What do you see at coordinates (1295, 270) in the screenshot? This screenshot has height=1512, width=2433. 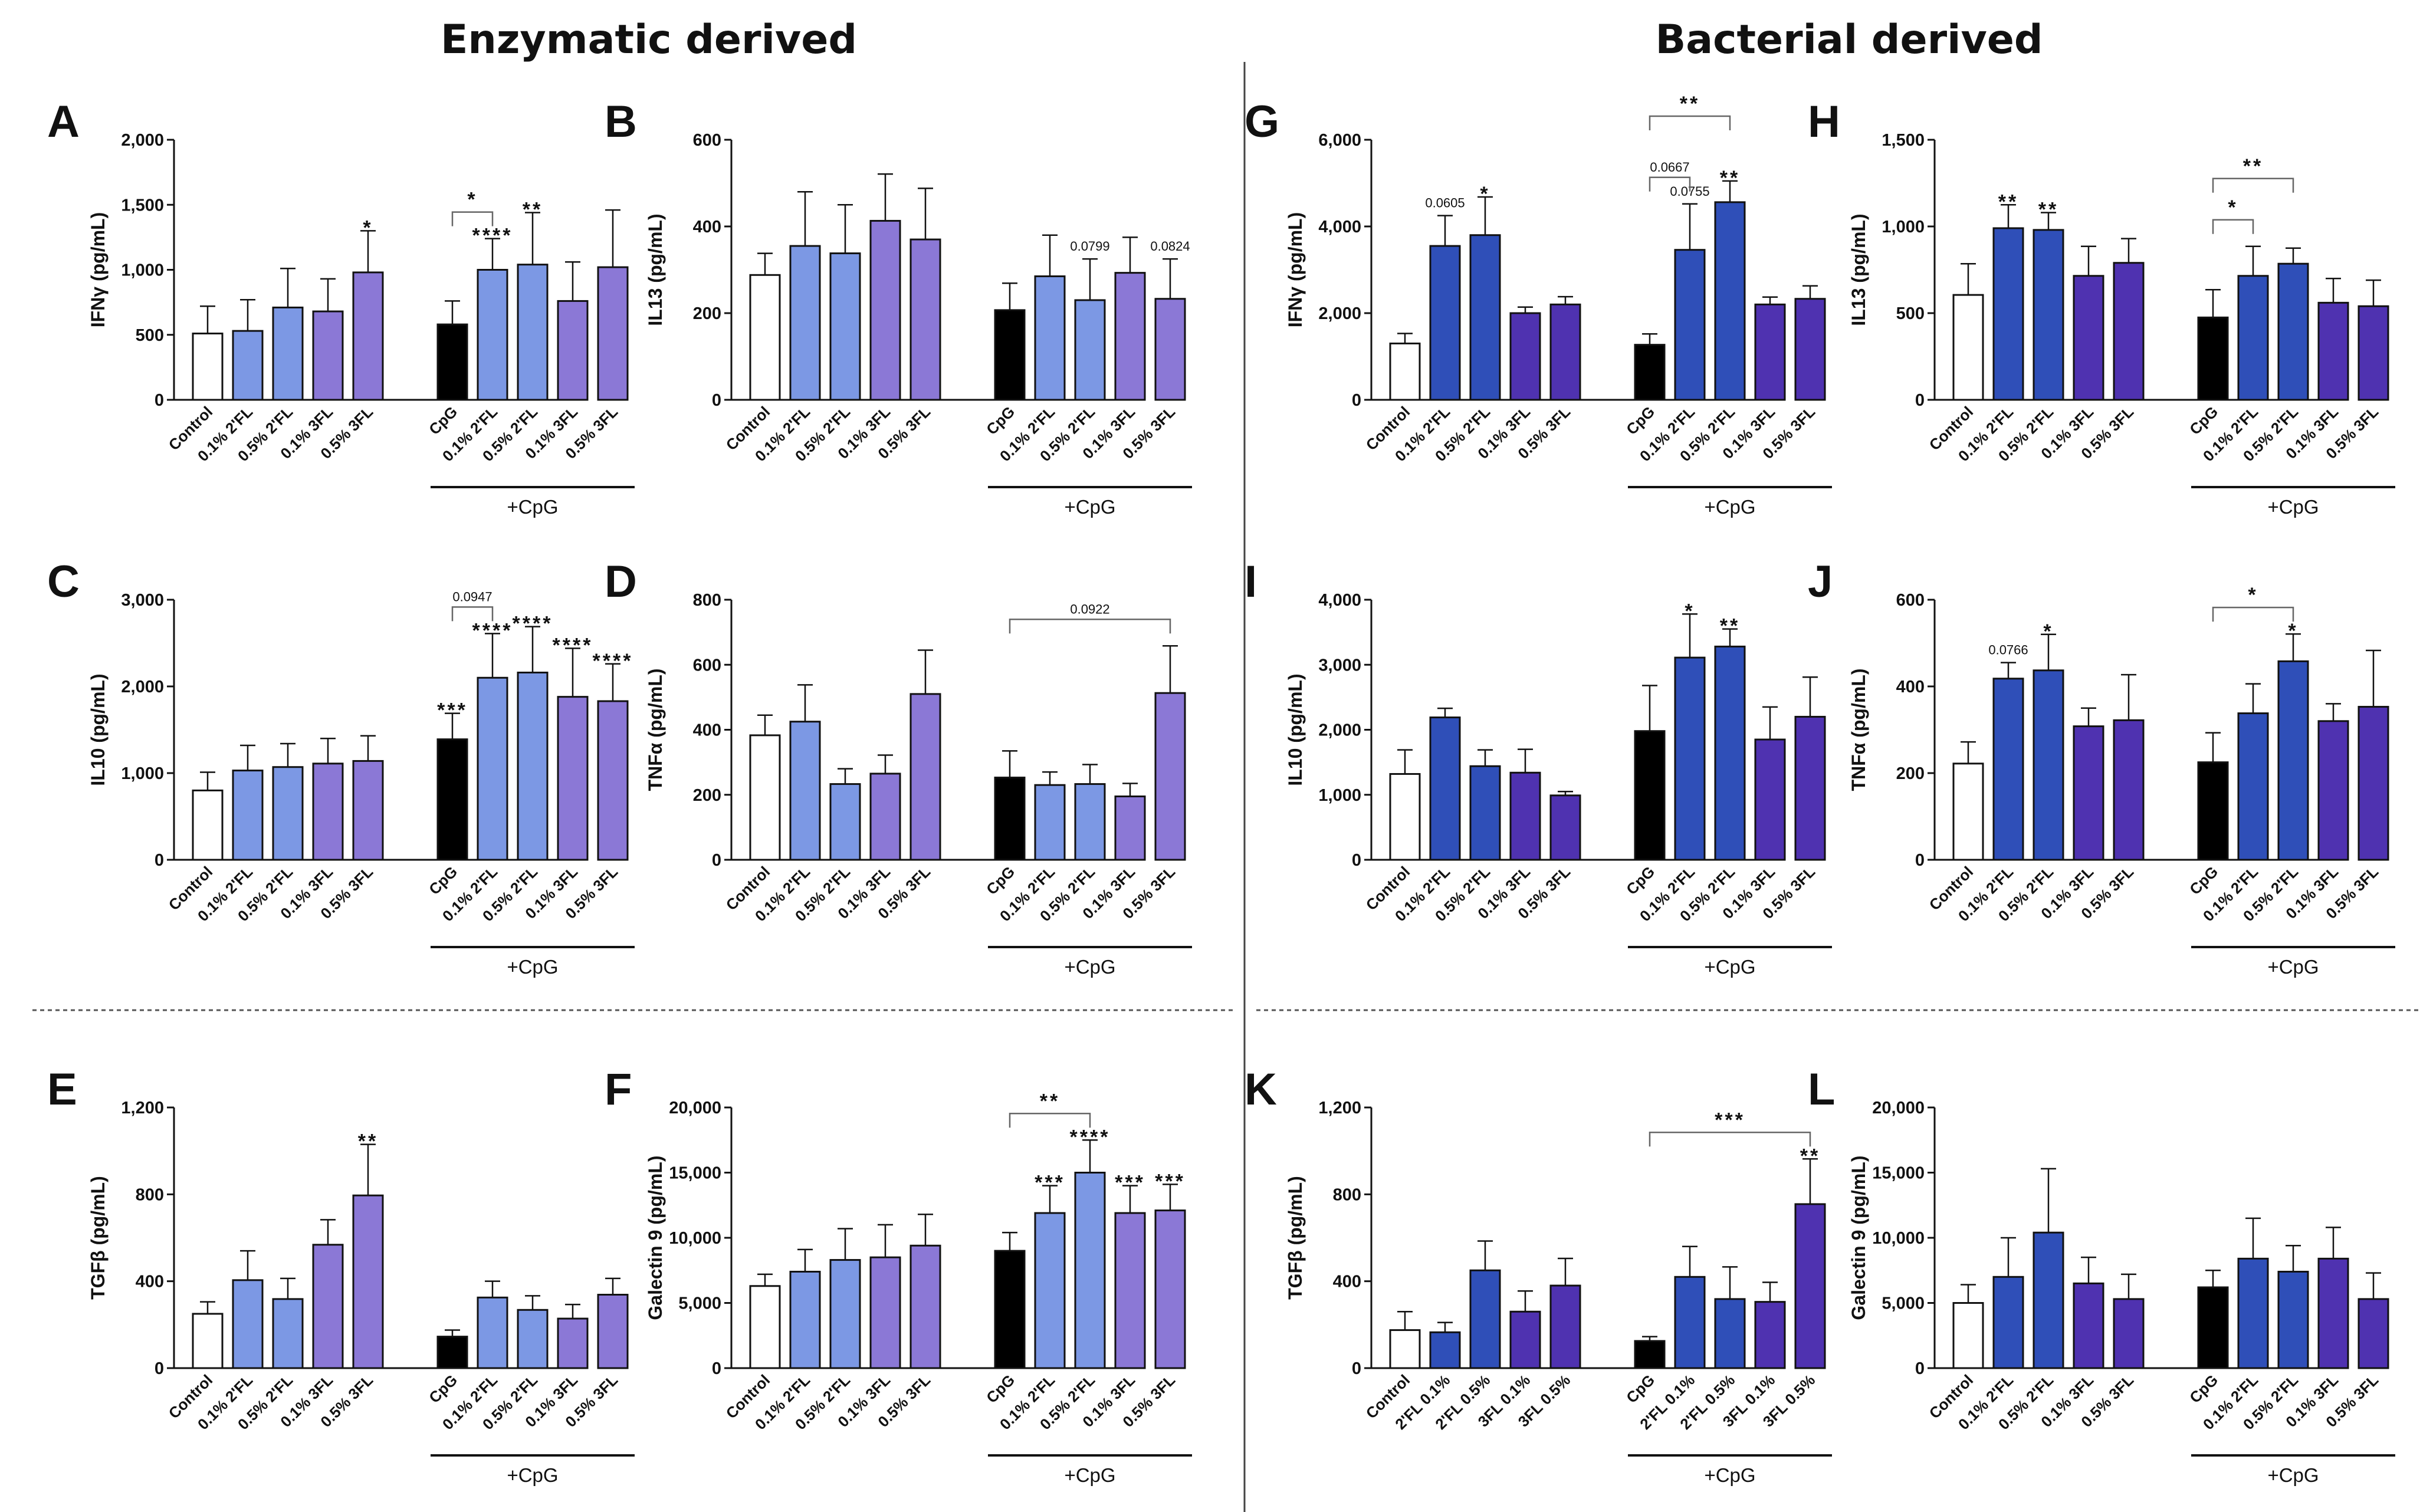 I see `y-axis-label: IFNγ (pg/mL)` at bounding box center [1295, 270].